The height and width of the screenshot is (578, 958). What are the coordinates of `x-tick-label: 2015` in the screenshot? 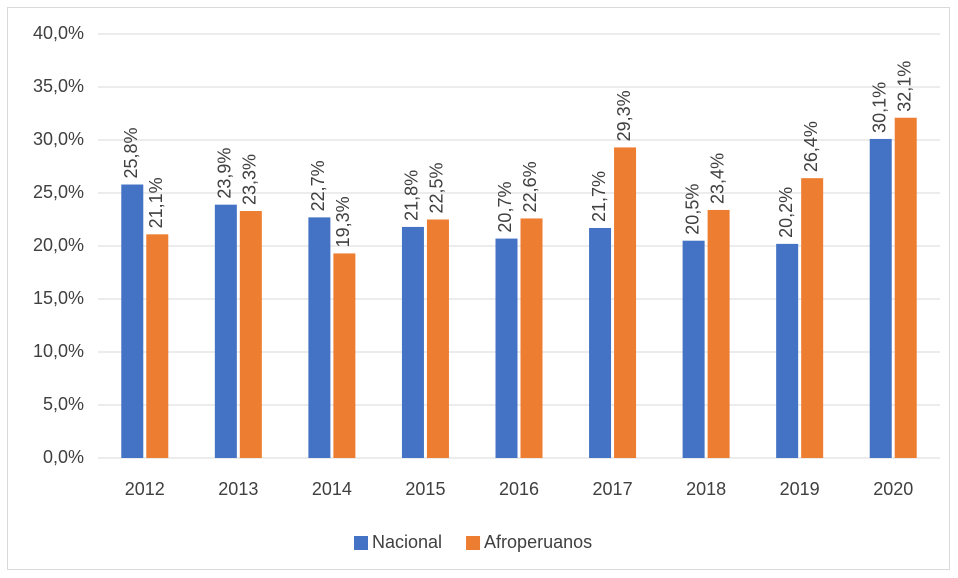 It's located at (425, 489).